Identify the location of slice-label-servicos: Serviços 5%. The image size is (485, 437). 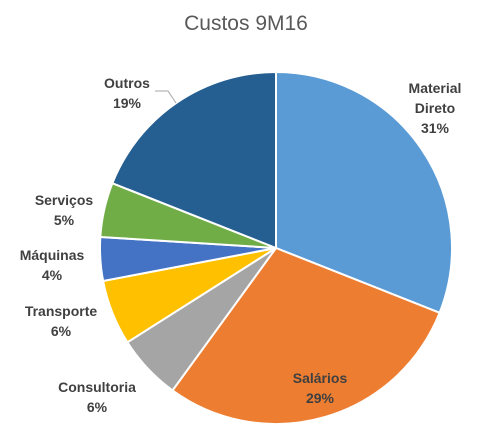
(64, 210).